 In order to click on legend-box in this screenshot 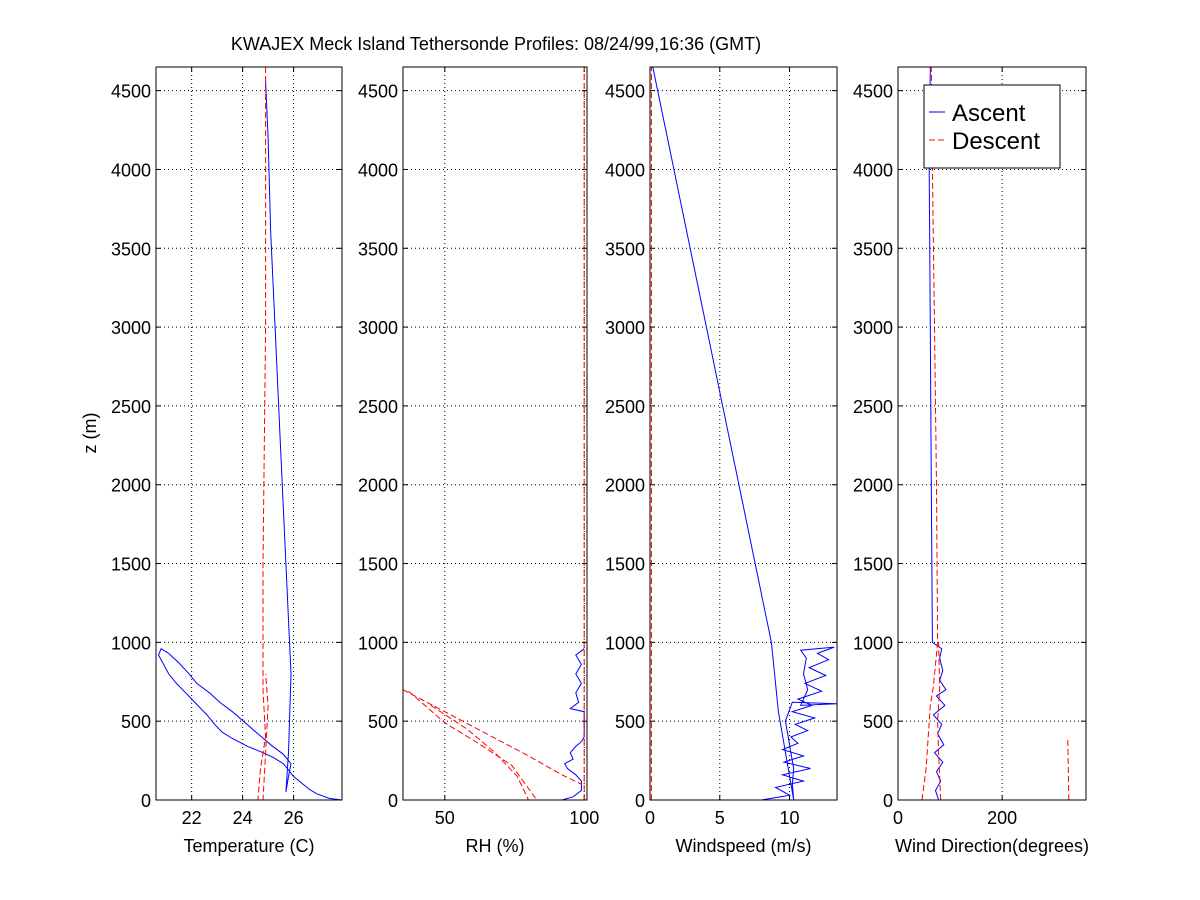, I will do `click(992, 126)`.